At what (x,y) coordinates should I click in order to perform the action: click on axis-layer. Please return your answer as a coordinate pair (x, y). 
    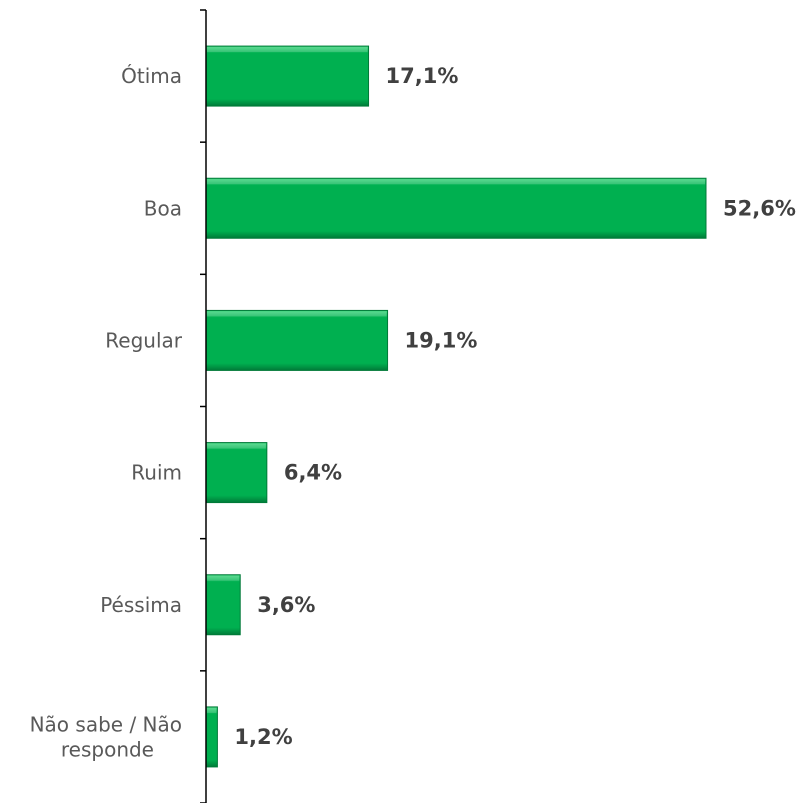
    Looking at the image, I should click on (203, 406).